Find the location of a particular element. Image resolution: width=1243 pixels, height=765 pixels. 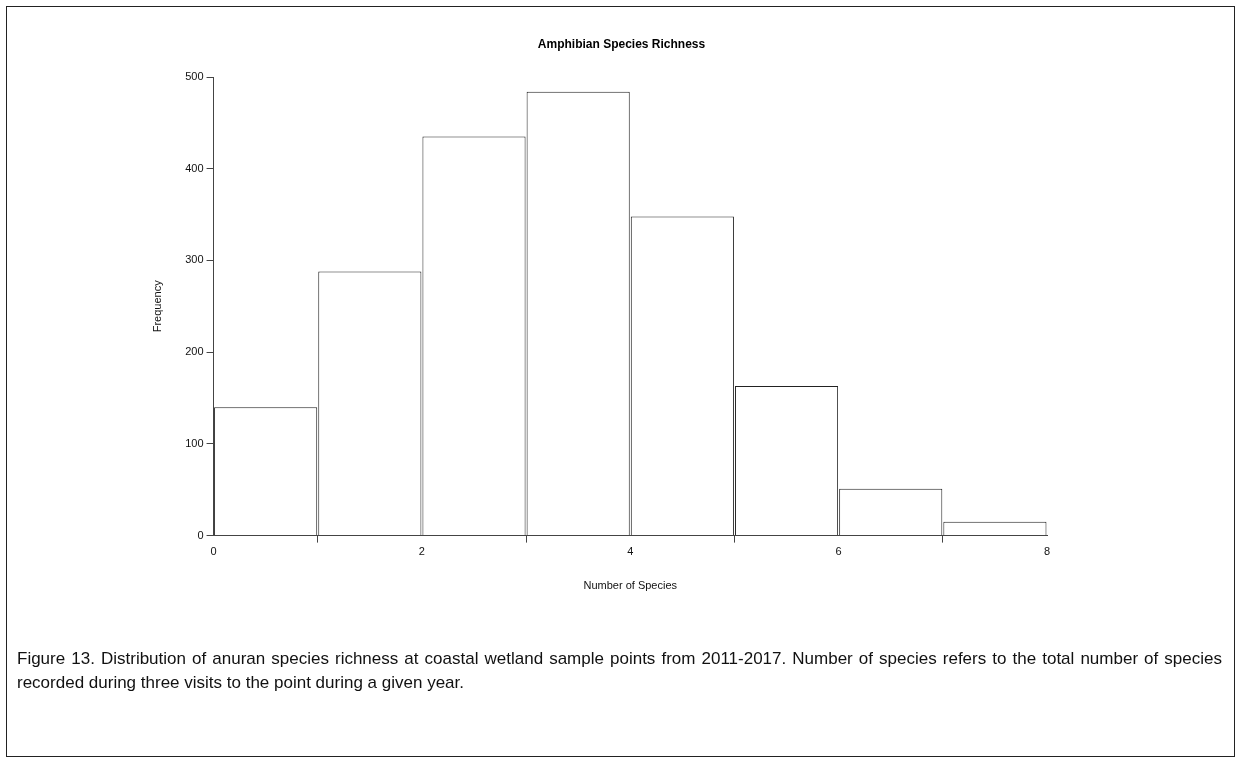

x-tick-label: 6 is located at coordinates (838, 551).